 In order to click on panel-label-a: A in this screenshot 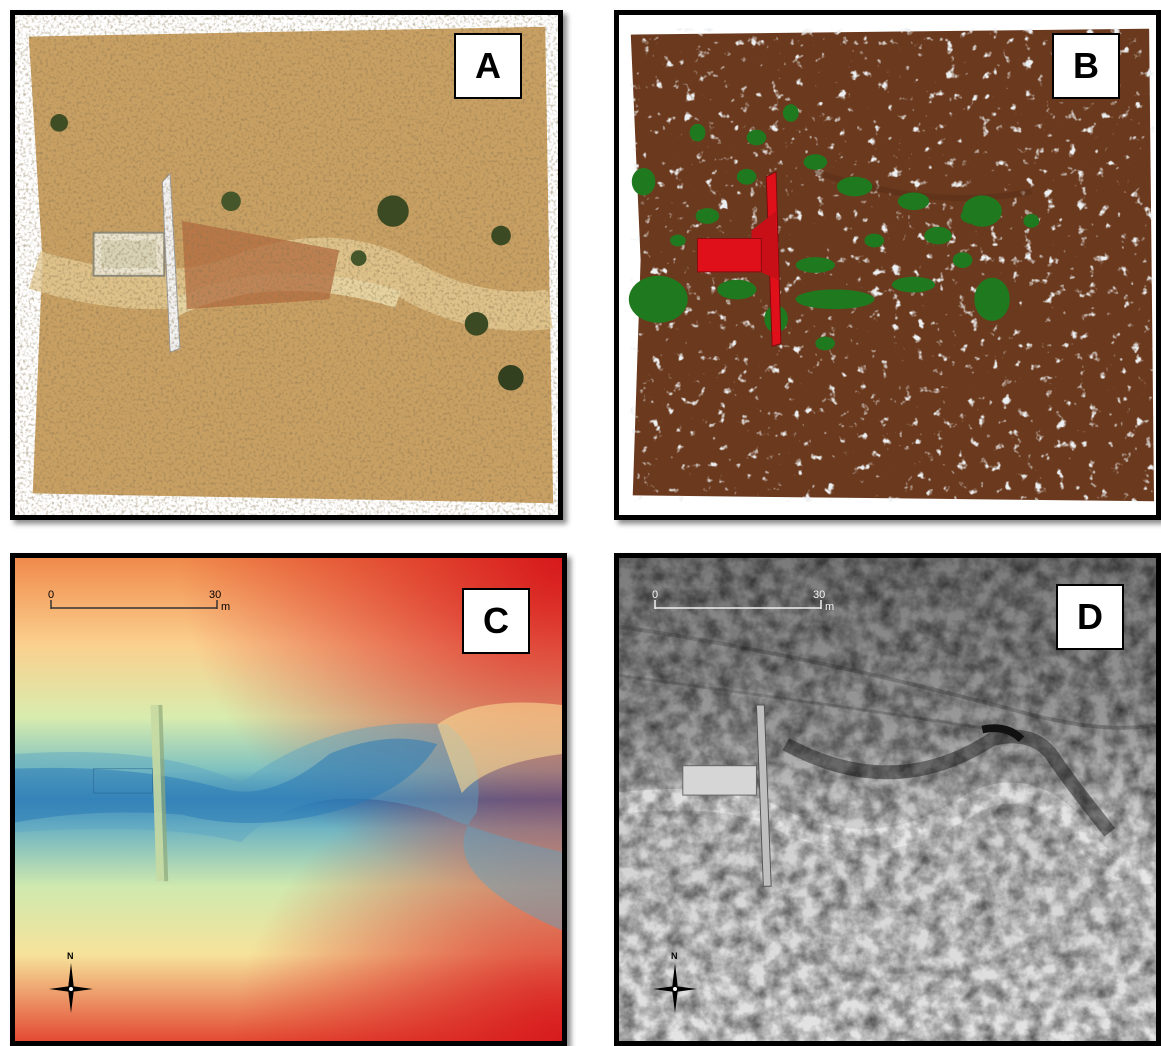, I will do `click(488, 66)`.